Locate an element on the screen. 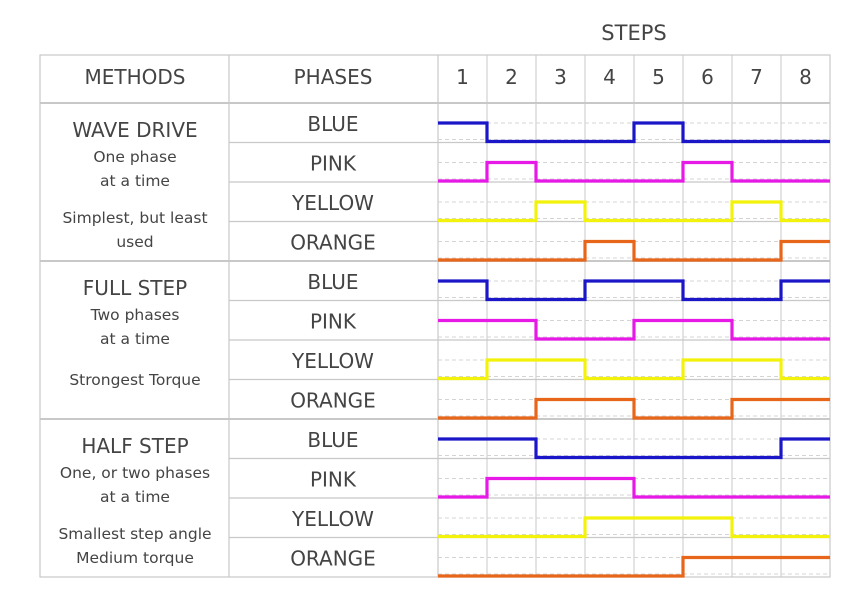 The height and width of the screenshot is (605, 859). method-description: One, or two phases is located at coordinates (135, 473).